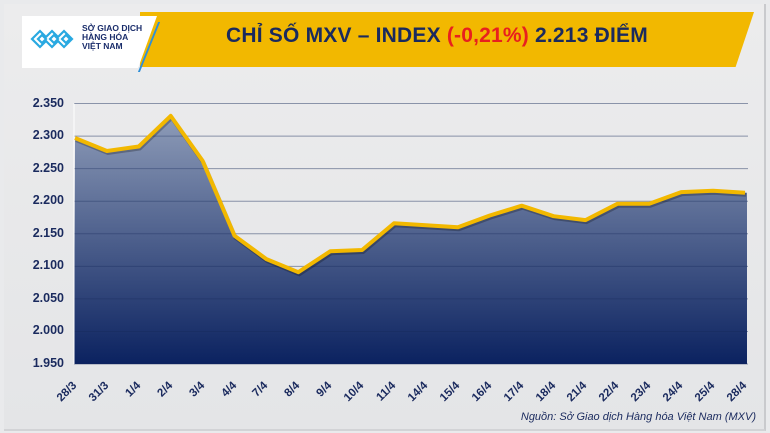 The width and height of the screenshot is (770, 433). I want to click on logo-text: SỞ GIAO DỊCH HÀNG HÓA VIỆT NAM, so click(112, 37).